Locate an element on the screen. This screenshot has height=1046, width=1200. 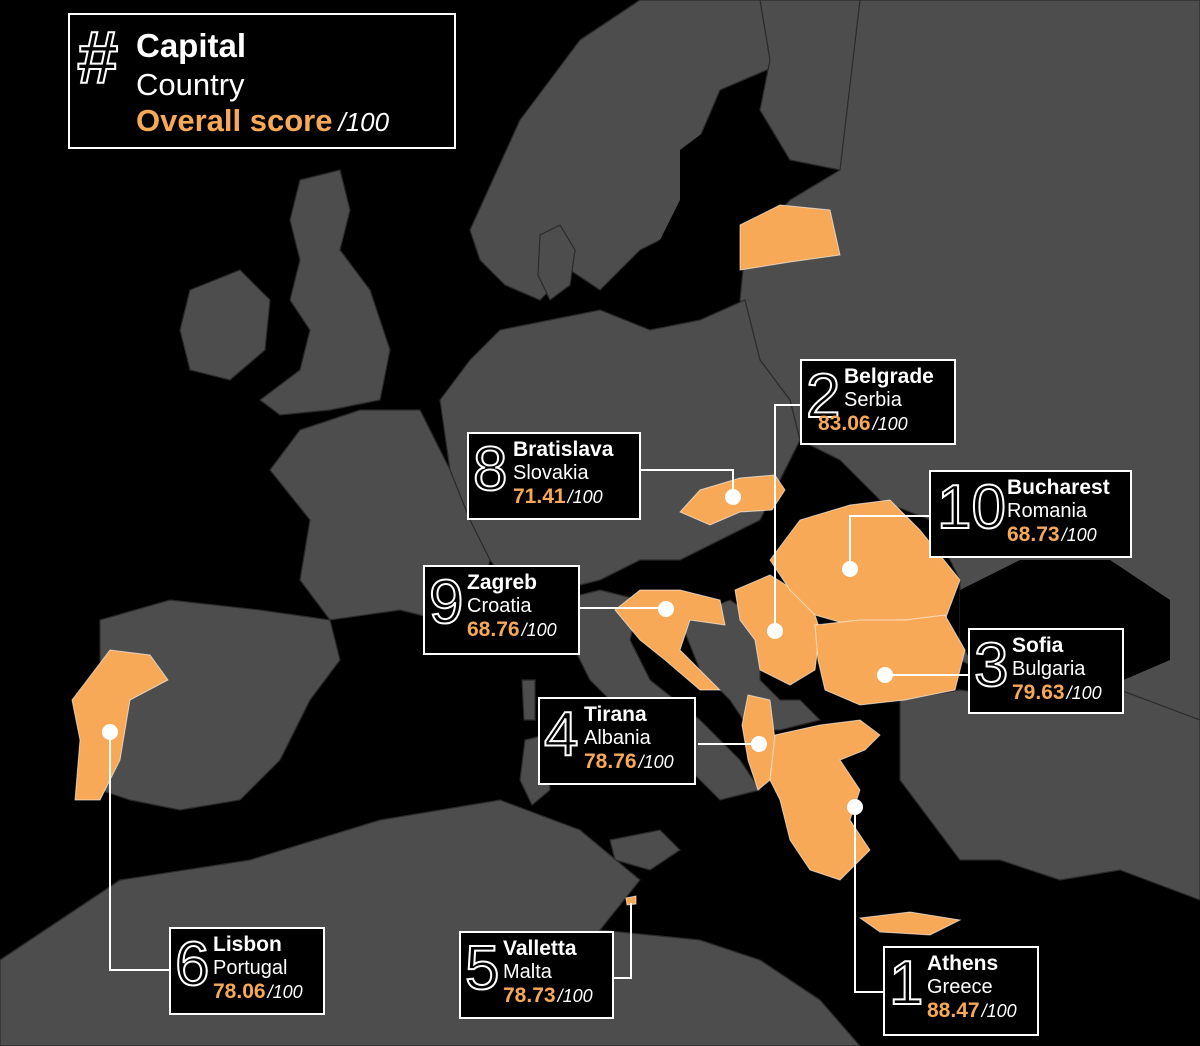
capital-name: Zagreb is located at coordinates (502, 582).